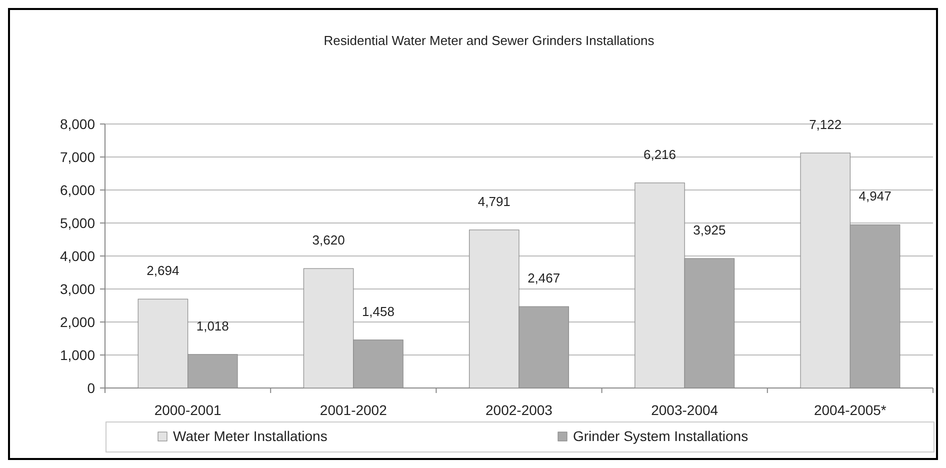 Image resolution: width=946 pixels, height=468 pixels. What do you see at coordinates (78, 124) in the screenshot?
I see `y-tick-label: 8,000` at bounding box center [78, 124].